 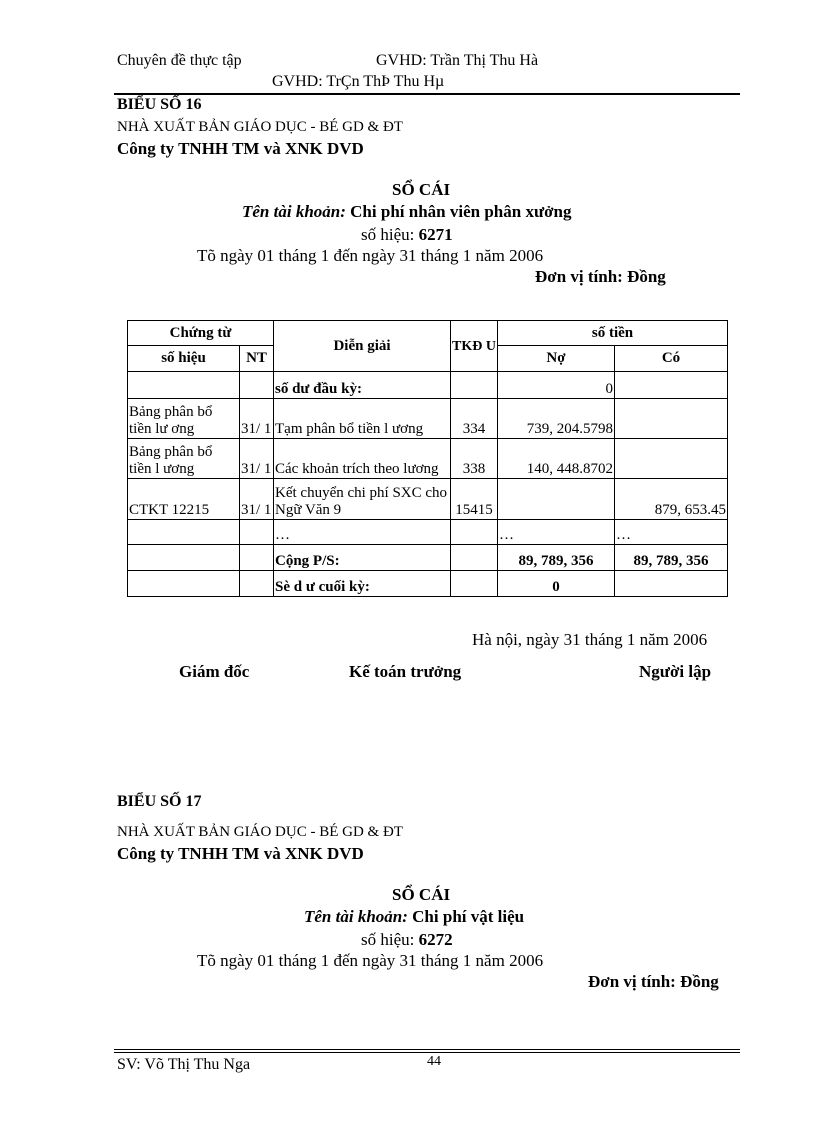 I want to click on cell-tkdu: 334, so click(x=474, y=418).